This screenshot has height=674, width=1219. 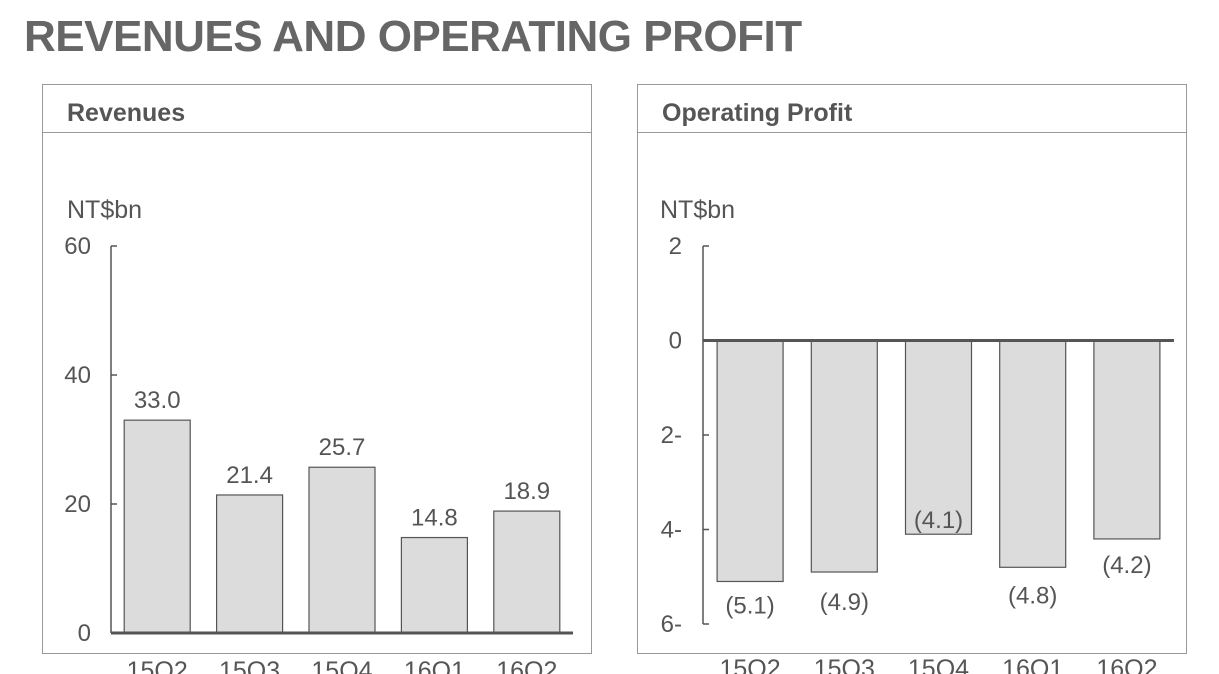 I want to click on data-label: (4.9), so click(x=844, y=602).